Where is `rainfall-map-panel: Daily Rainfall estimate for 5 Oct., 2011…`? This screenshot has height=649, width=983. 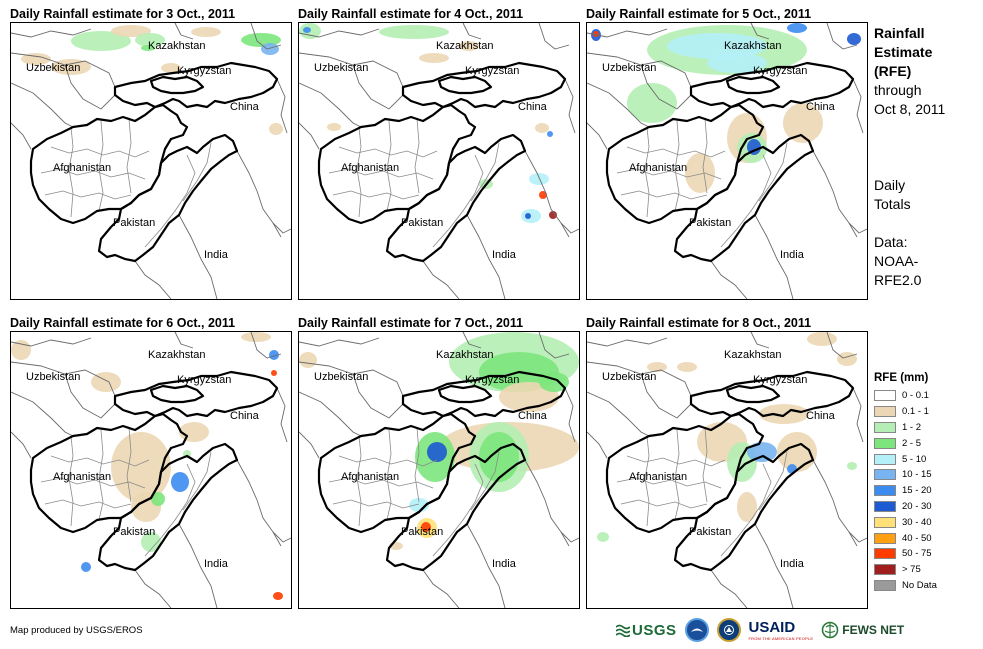
rainfall-map-panel: Daily Rainfall estimate for 5 Oct., 2011… is located at coordinates (727, 153).